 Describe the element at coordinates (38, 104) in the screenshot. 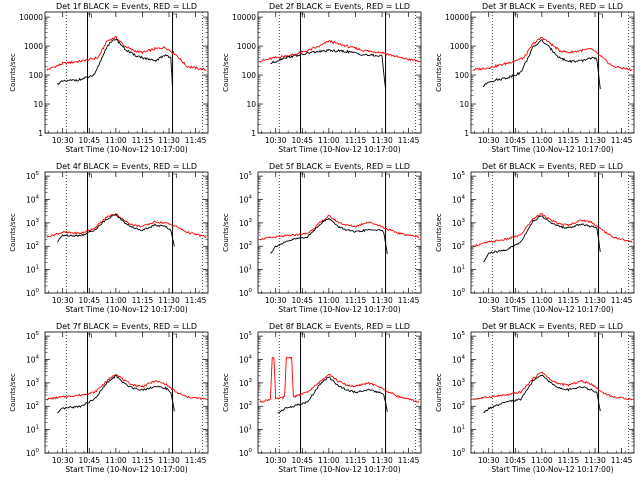

I see `y-tick-label: 10` at that location.